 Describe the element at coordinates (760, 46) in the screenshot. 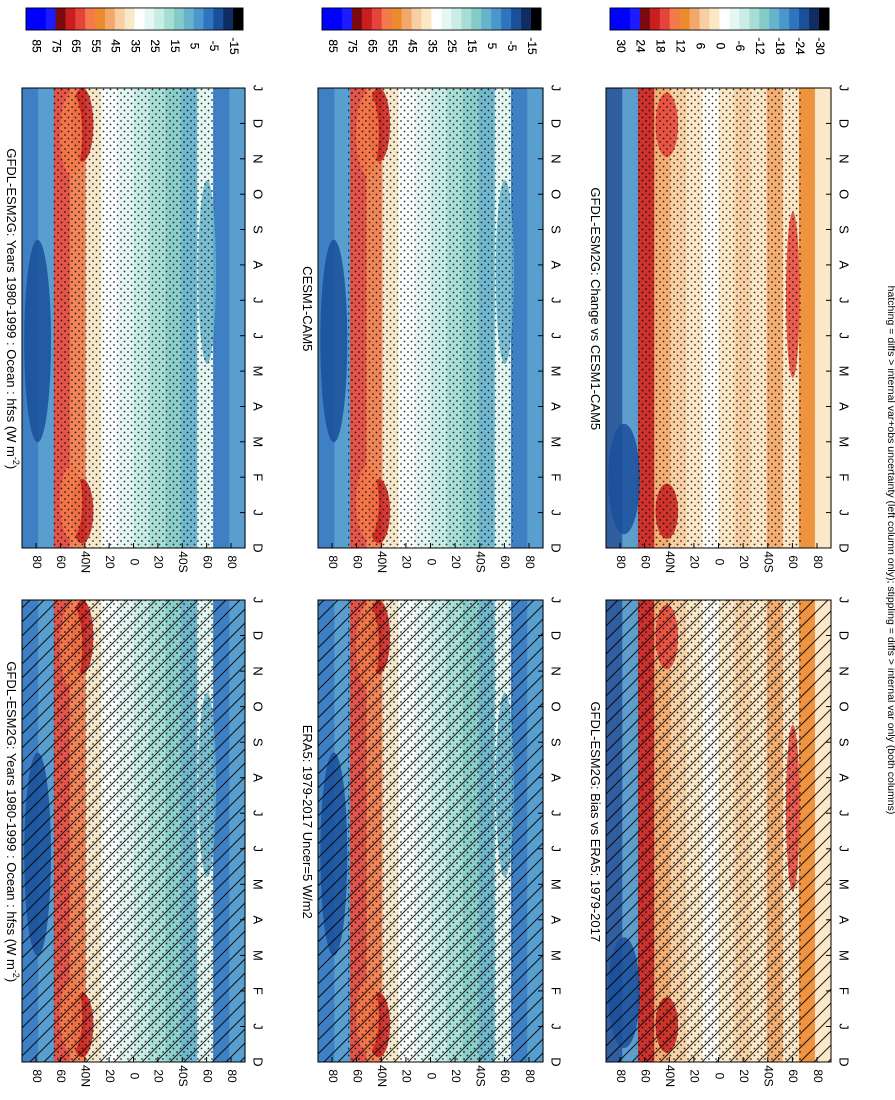

I see `colorbar-label: -12` at that location.